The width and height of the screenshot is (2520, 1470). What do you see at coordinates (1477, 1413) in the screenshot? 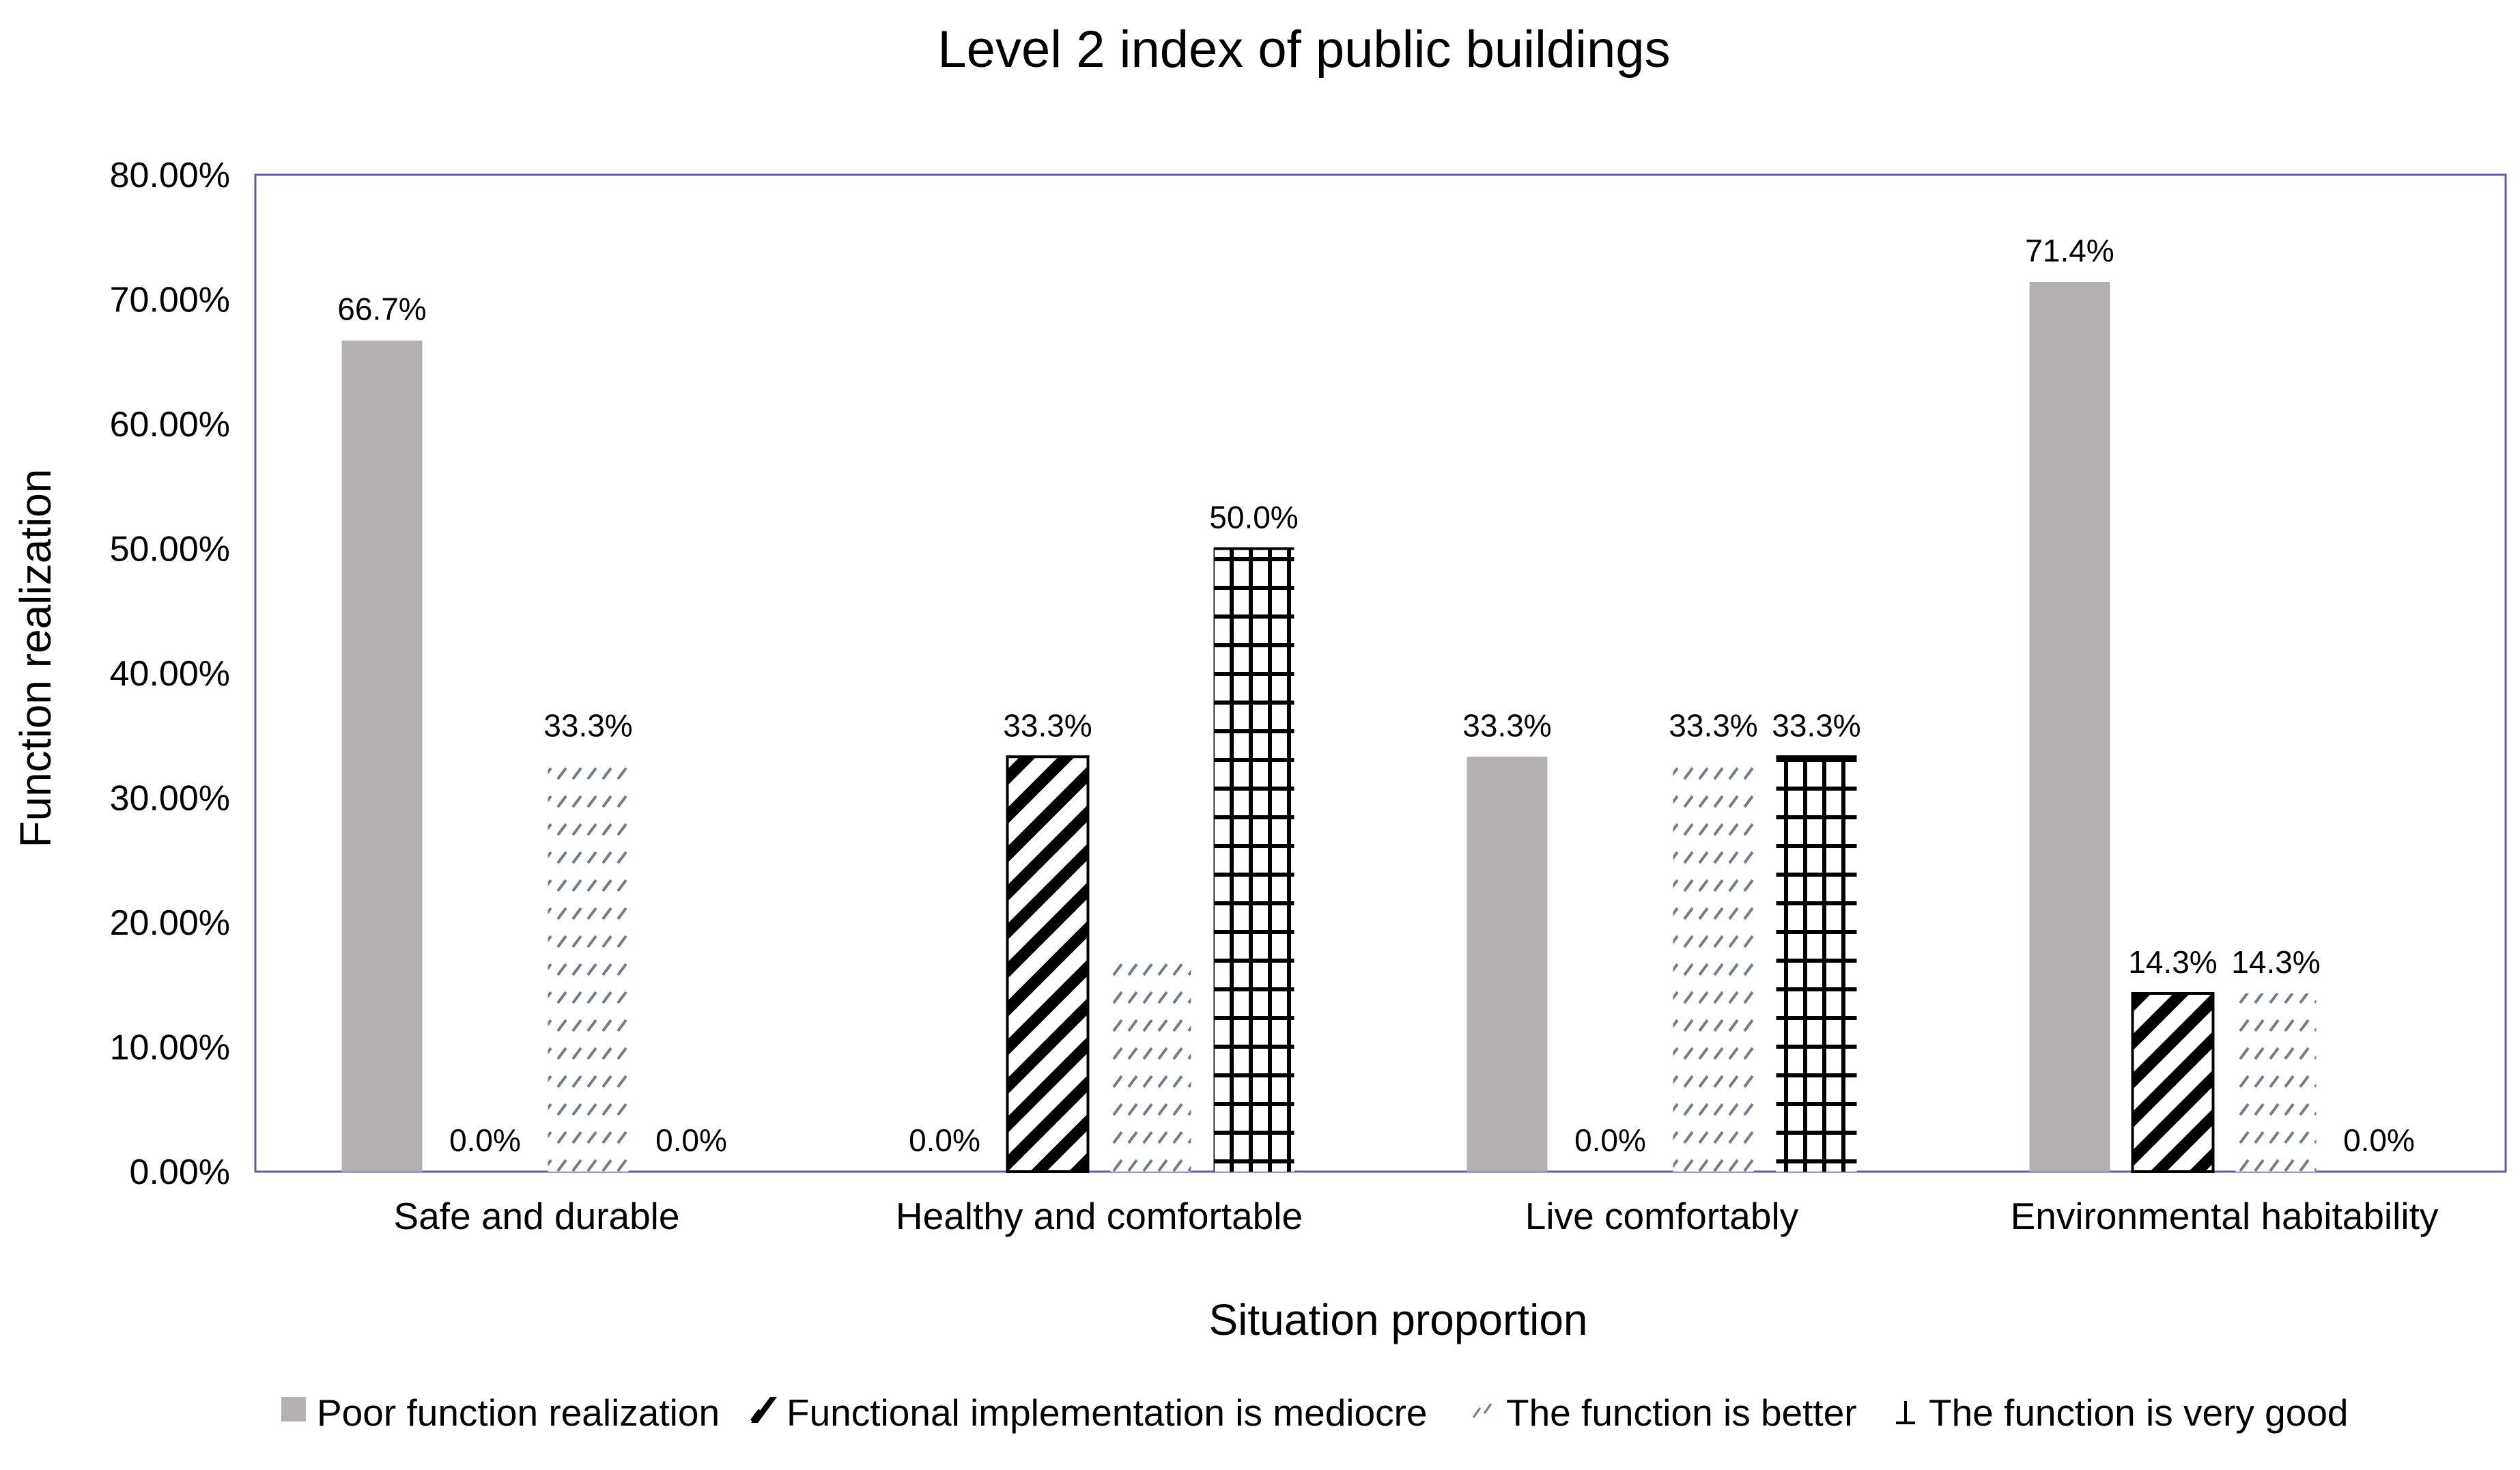
I see `legend-swatch-dashed` at bounding box center [1477, 1413].